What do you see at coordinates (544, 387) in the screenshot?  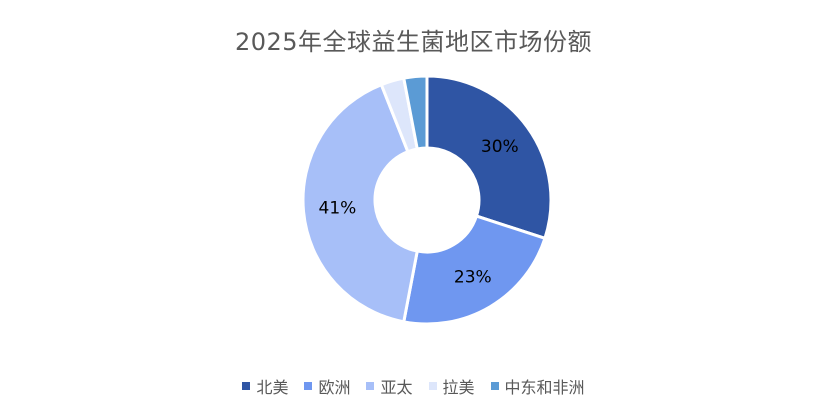 I see `legend-label: 中东和非洲` at bounding box center [544, 387].